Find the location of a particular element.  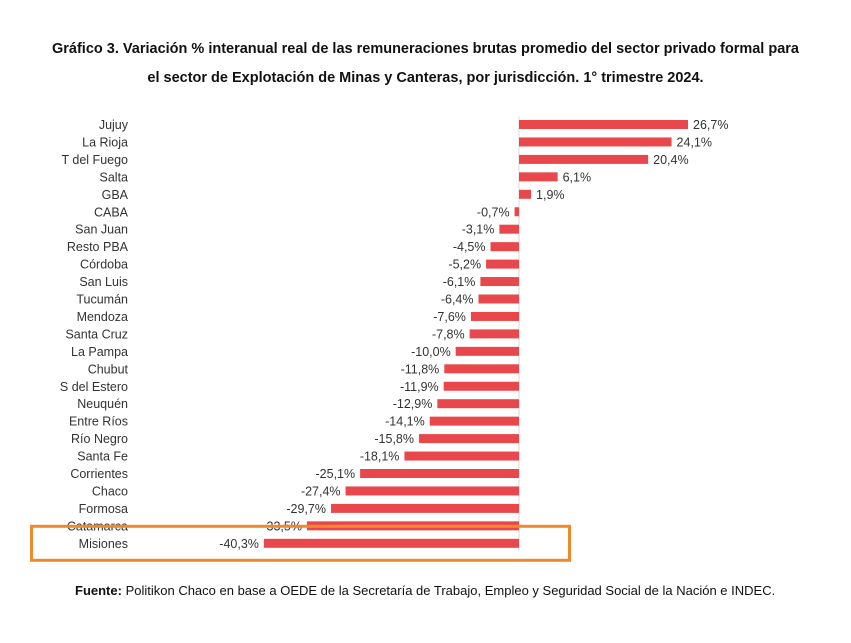

value-label-13: -10,0% is located at coordinates (431, 352).